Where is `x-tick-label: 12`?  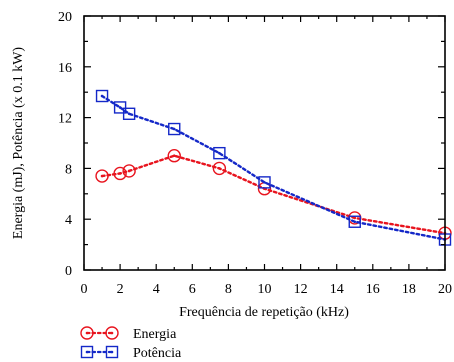 x-tick-label: 12 is located at coordinates (301, 289).